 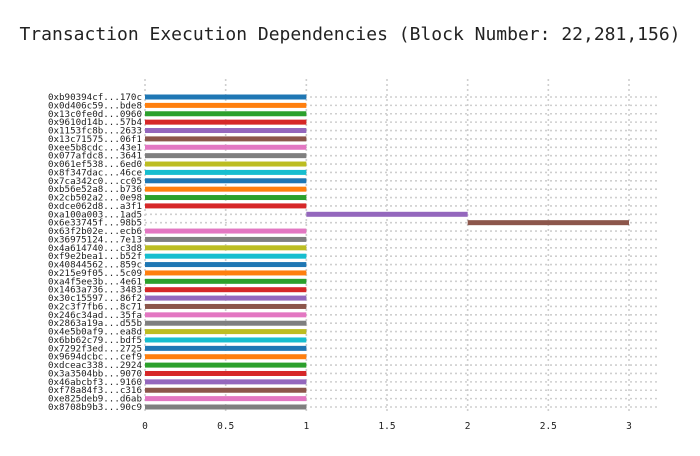 I want to click on transaction-label: 0xdce062d8...a3f1, so click(x=95, y=206).